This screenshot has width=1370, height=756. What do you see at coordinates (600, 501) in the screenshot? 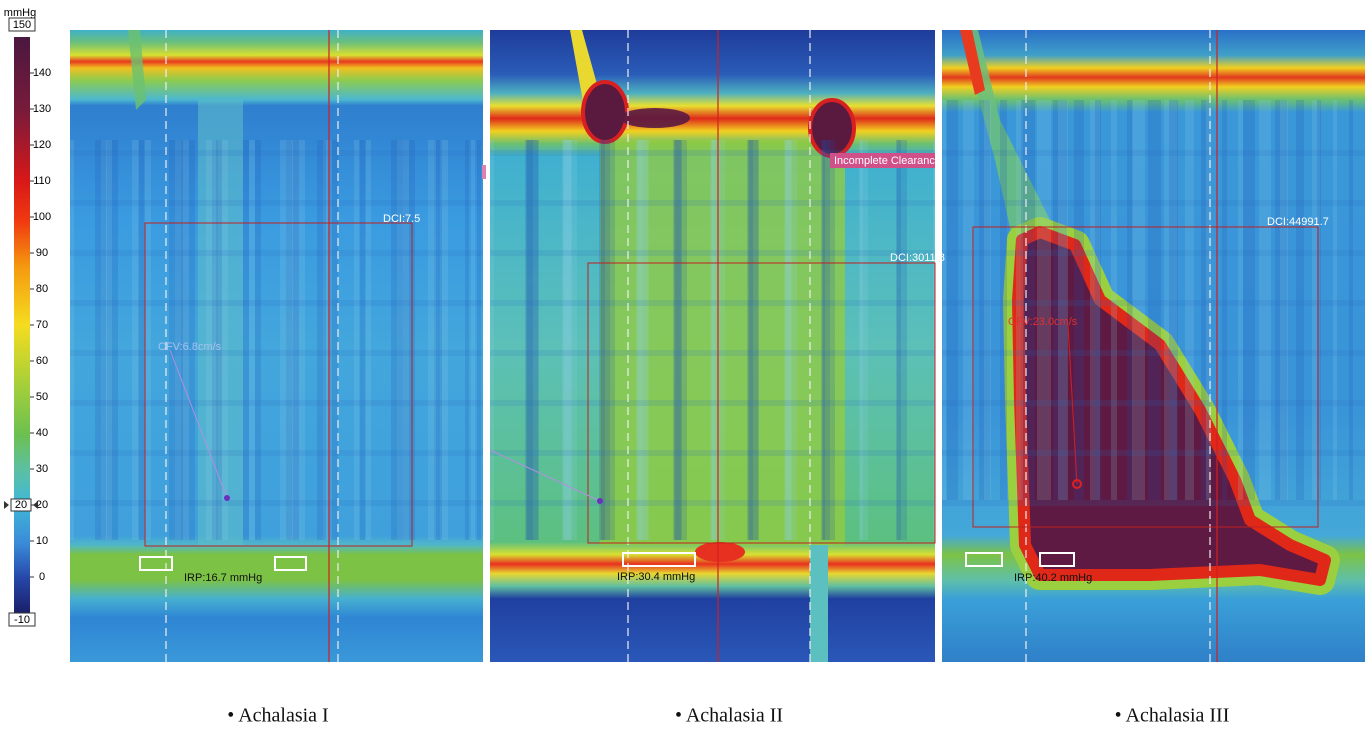
I see `cfv-point` at bounding box center [600, 501].